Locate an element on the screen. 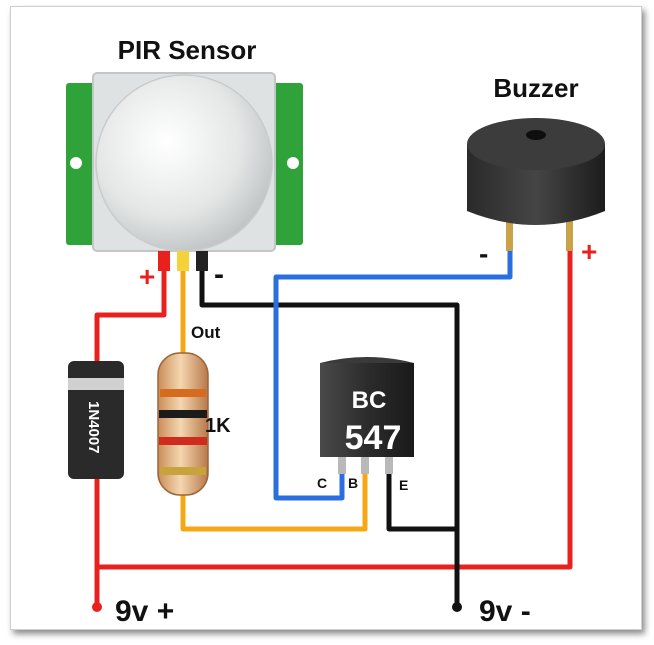 The image size is (654, 645). pir-sensor-label: PIR Sensor is located at coordinates (187, 50).